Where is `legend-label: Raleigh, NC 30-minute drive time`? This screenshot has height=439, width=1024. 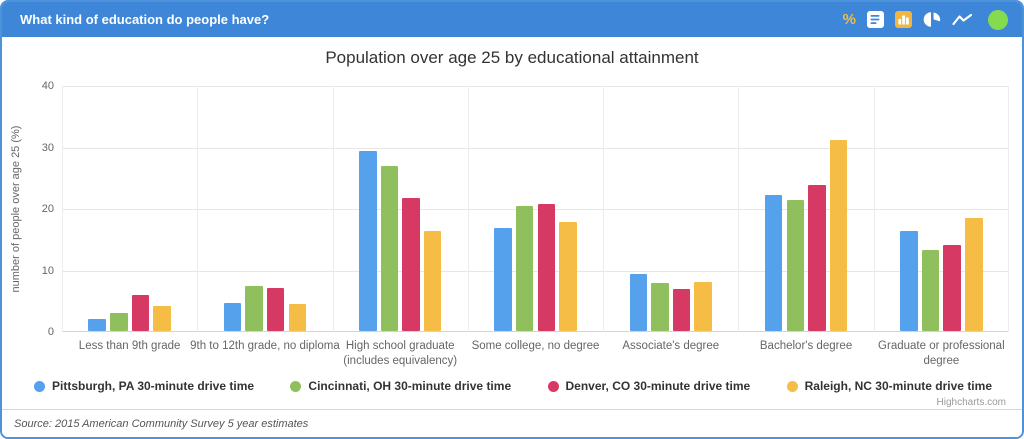
legend-label: Raleigh, NC 30-minute drive time is located at coordinates (898, 386).